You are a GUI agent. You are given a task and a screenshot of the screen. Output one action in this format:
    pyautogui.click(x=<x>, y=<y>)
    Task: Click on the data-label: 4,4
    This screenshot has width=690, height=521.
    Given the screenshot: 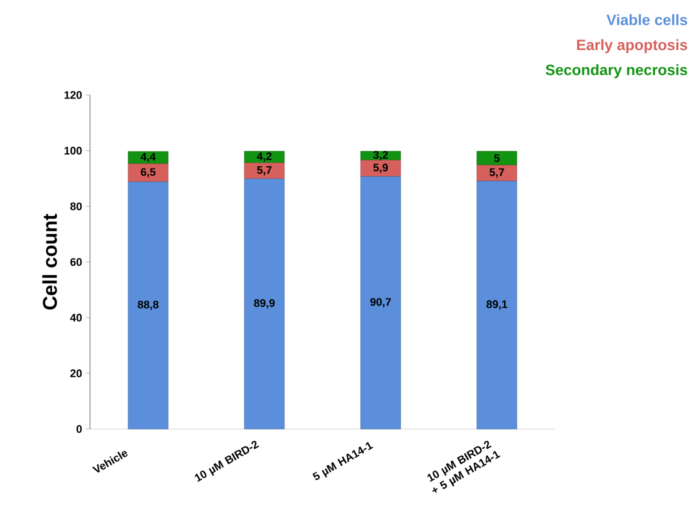 What is the action you would take?
    pyautogui.click(x=148, y=157)
    